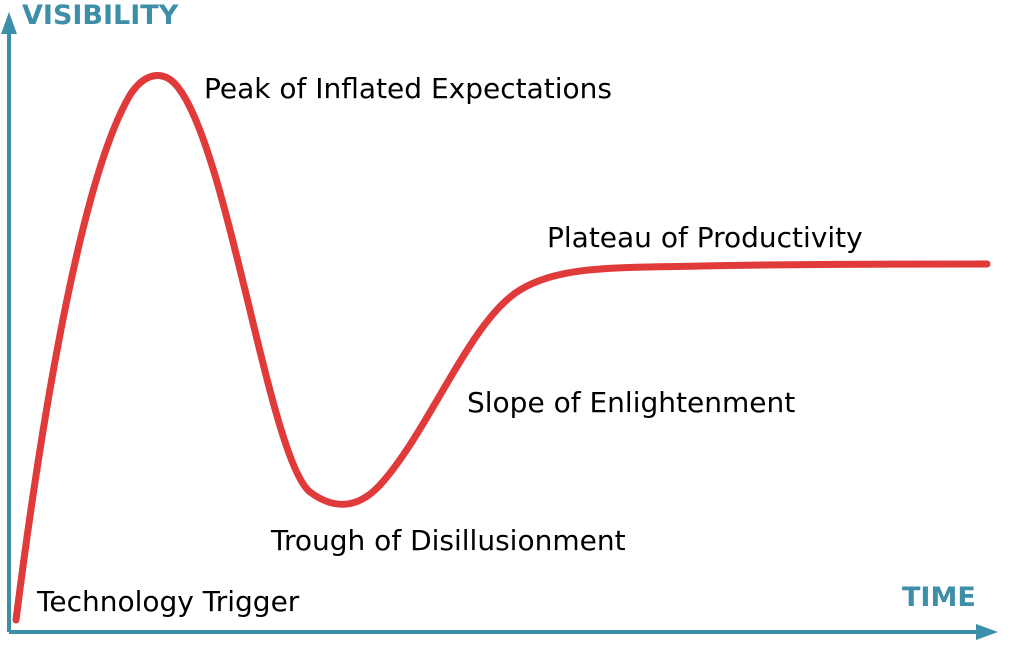 The image size is (1024, 659). Describe the element at coordinates (987, 632) in the screenshot. I see `x-axis-arrow-icon` at that location.